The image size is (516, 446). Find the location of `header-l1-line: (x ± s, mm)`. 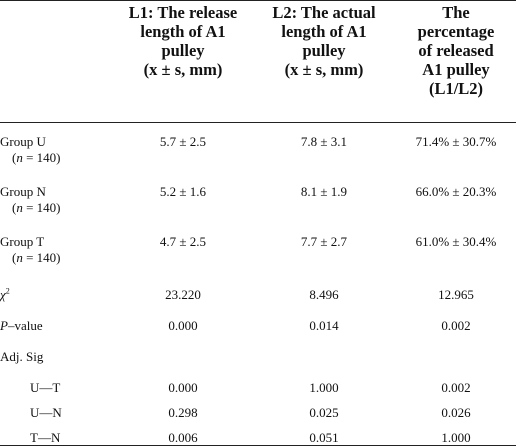

header-l1-line: (x ± s, mm) is located at coordinates (183, 69).